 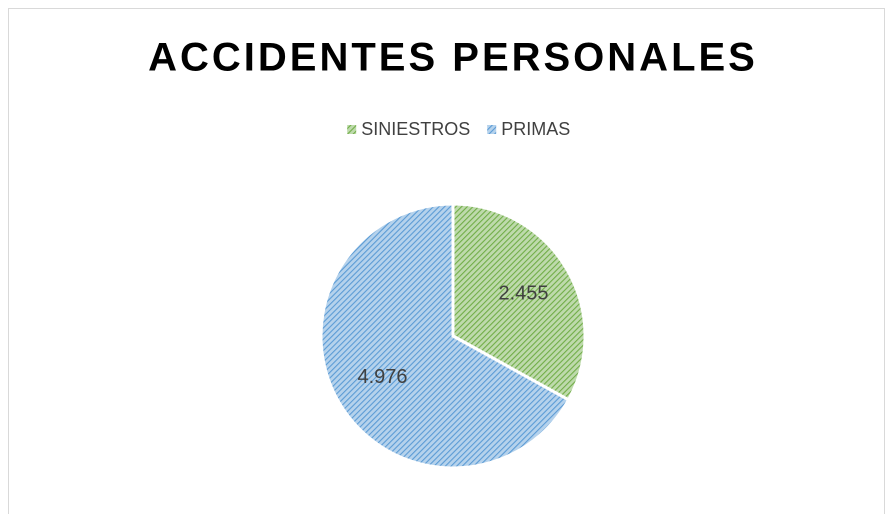 What do you see at coordinates (523, 294) in the screenshot?
I see `data-label: 2.455` at bounding box center [523, 294].